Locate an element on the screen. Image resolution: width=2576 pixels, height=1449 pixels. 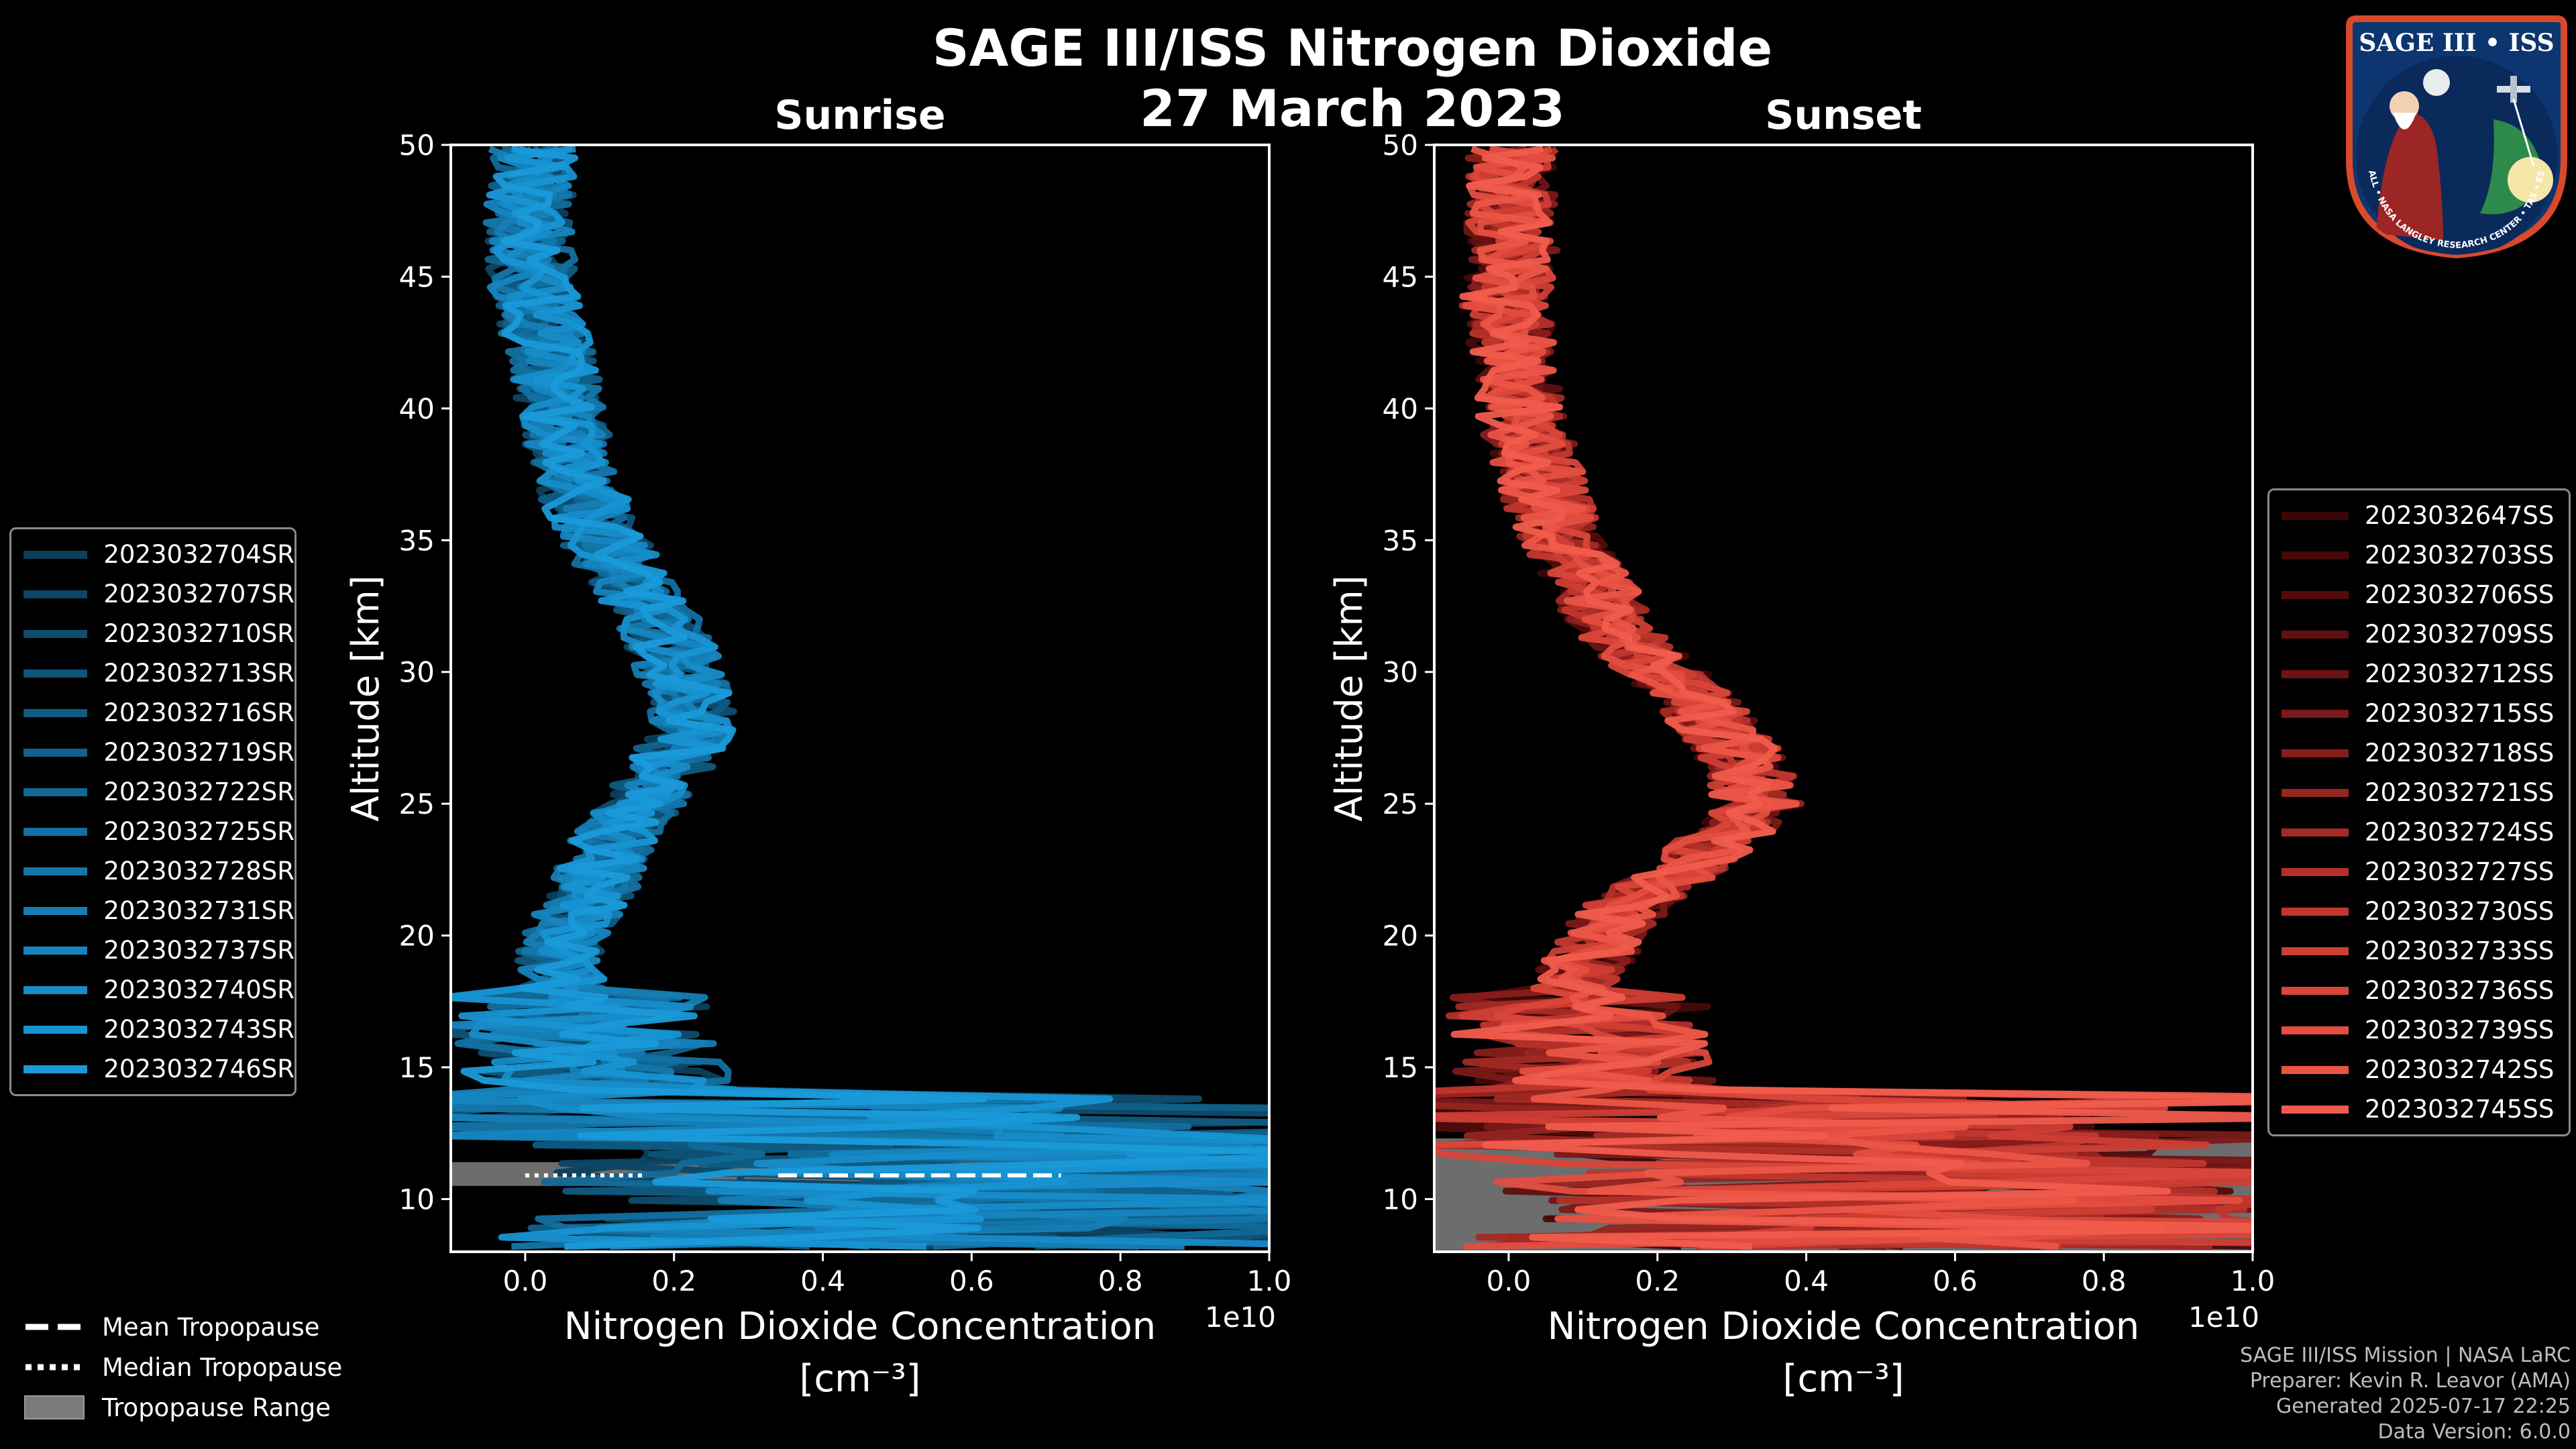
legend-item: 2023032743SR is located at coordinates (152, 1029).